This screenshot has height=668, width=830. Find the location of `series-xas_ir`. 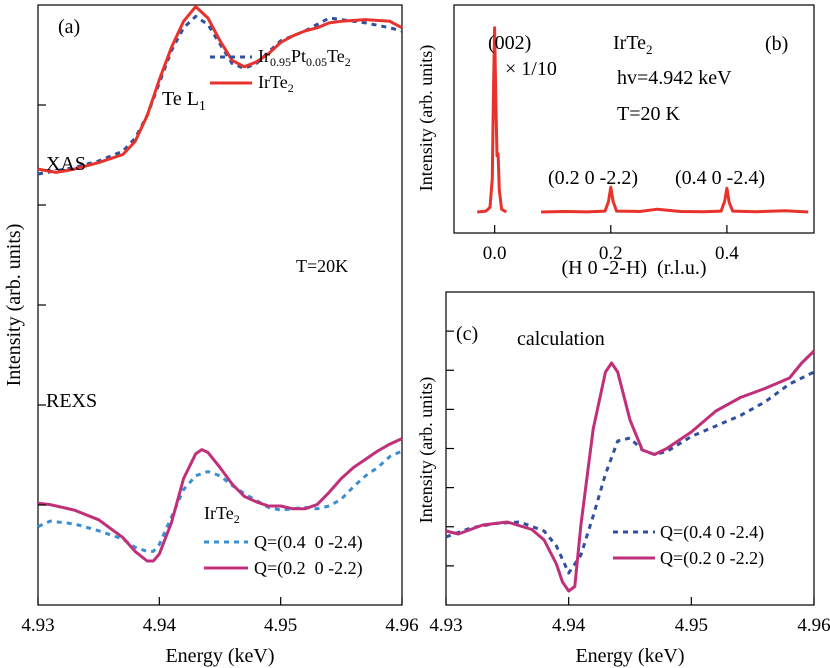

series-xas_ir is located at coordinates (220, 89).